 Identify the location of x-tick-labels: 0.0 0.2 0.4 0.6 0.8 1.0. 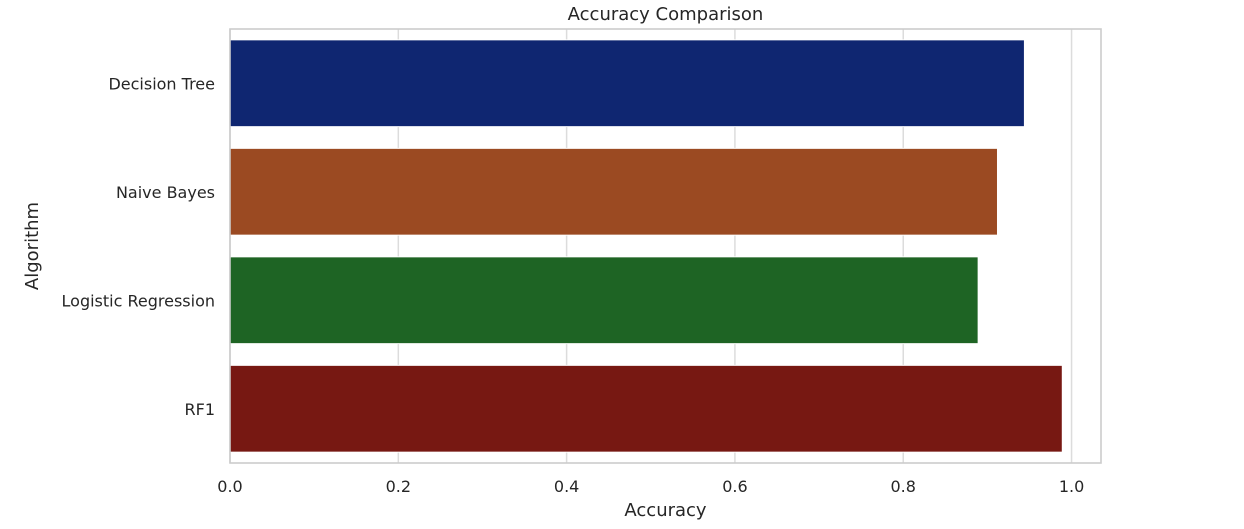
(650, 486).